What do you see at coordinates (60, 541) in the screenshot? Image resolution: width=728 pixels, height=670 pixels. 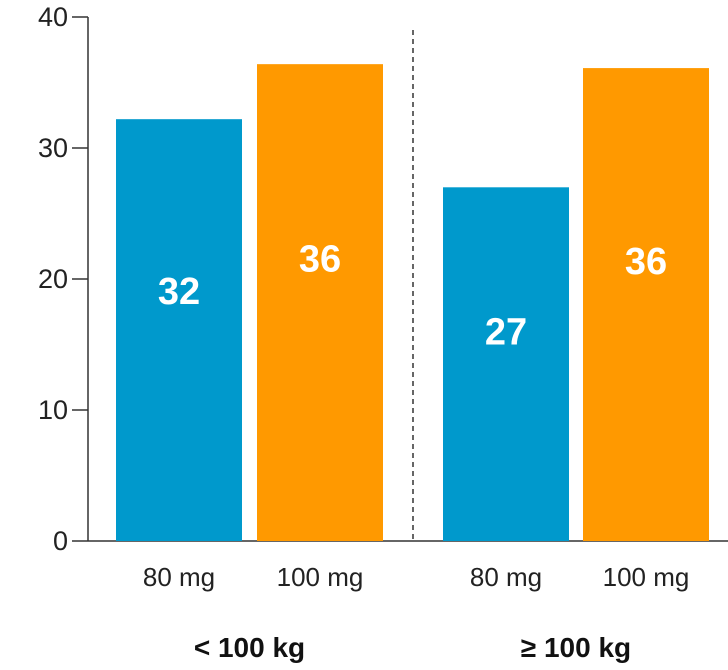 I see `y-tick-label: 0` at bounding box center [60, 541].